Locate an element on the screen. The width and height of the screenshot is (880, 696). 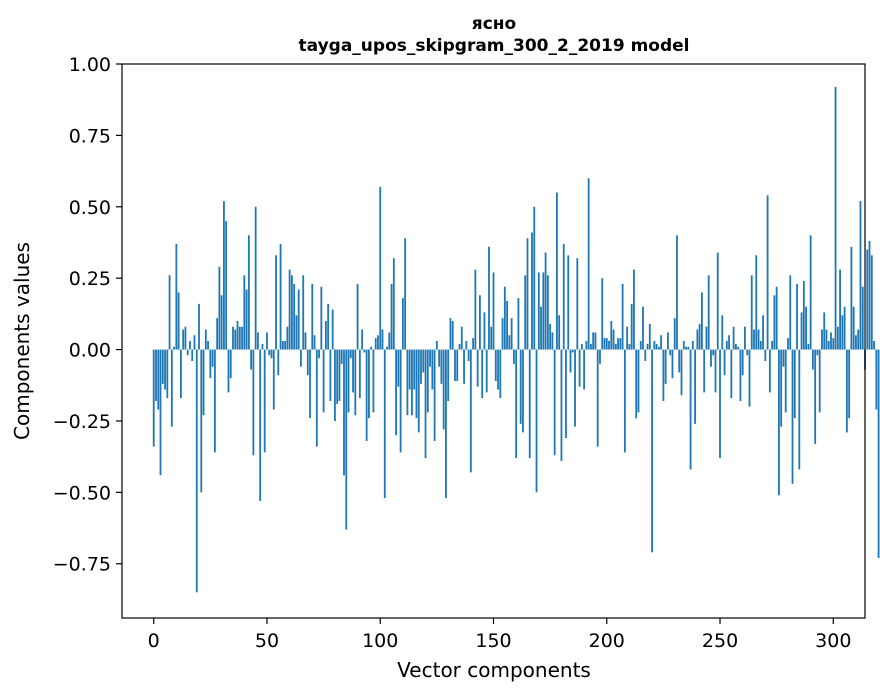
y-tick-label: 0.25 is located at coordinates (90, 279).